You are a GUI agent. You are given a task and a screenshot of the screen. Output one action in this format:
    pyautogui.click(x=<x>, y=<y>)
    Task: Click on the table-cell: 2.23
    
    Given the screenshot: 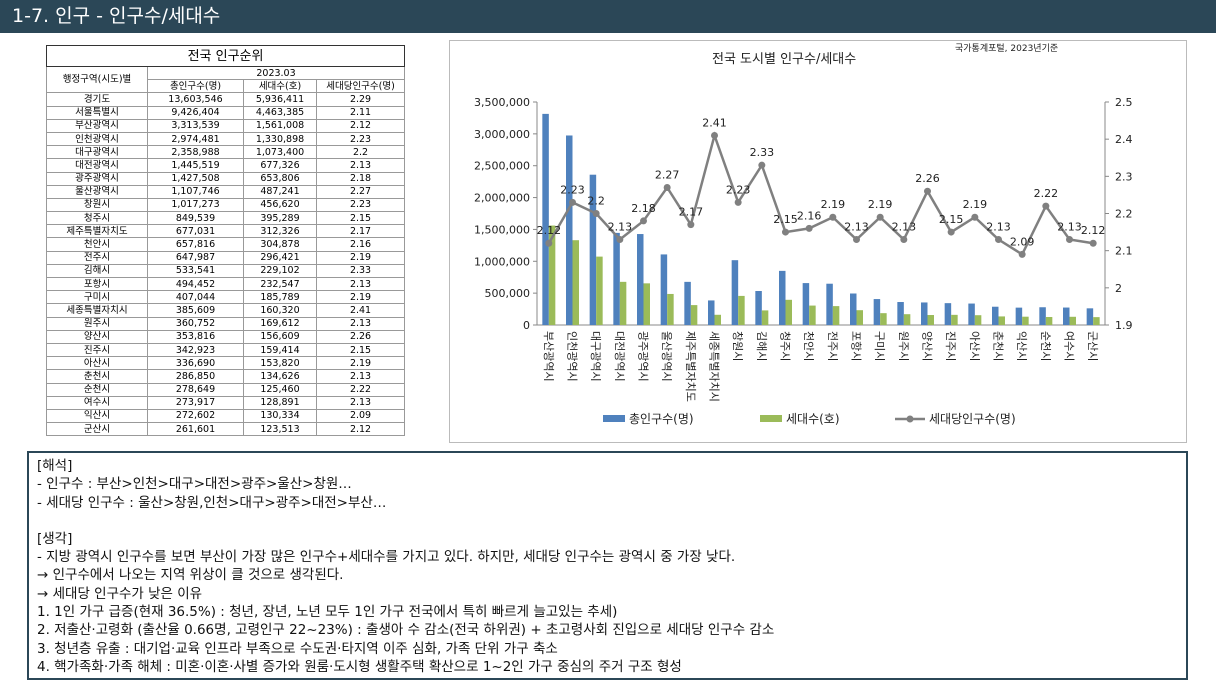 What is the action you would take?
    pyautogui.click(x=360, y=139)
    